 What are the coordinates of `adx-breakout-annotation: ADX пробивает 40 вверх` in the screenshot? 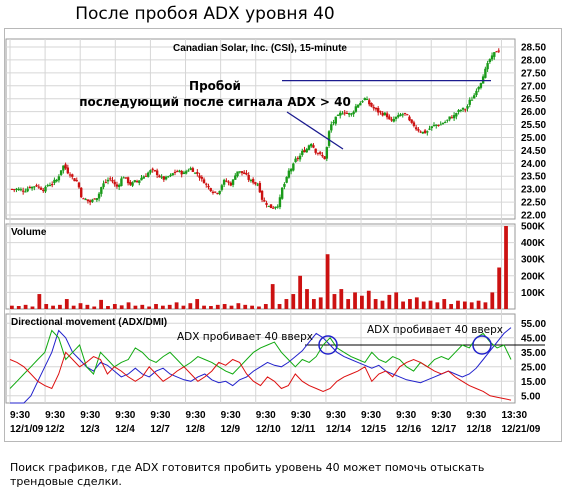 It's located at (245, 337).